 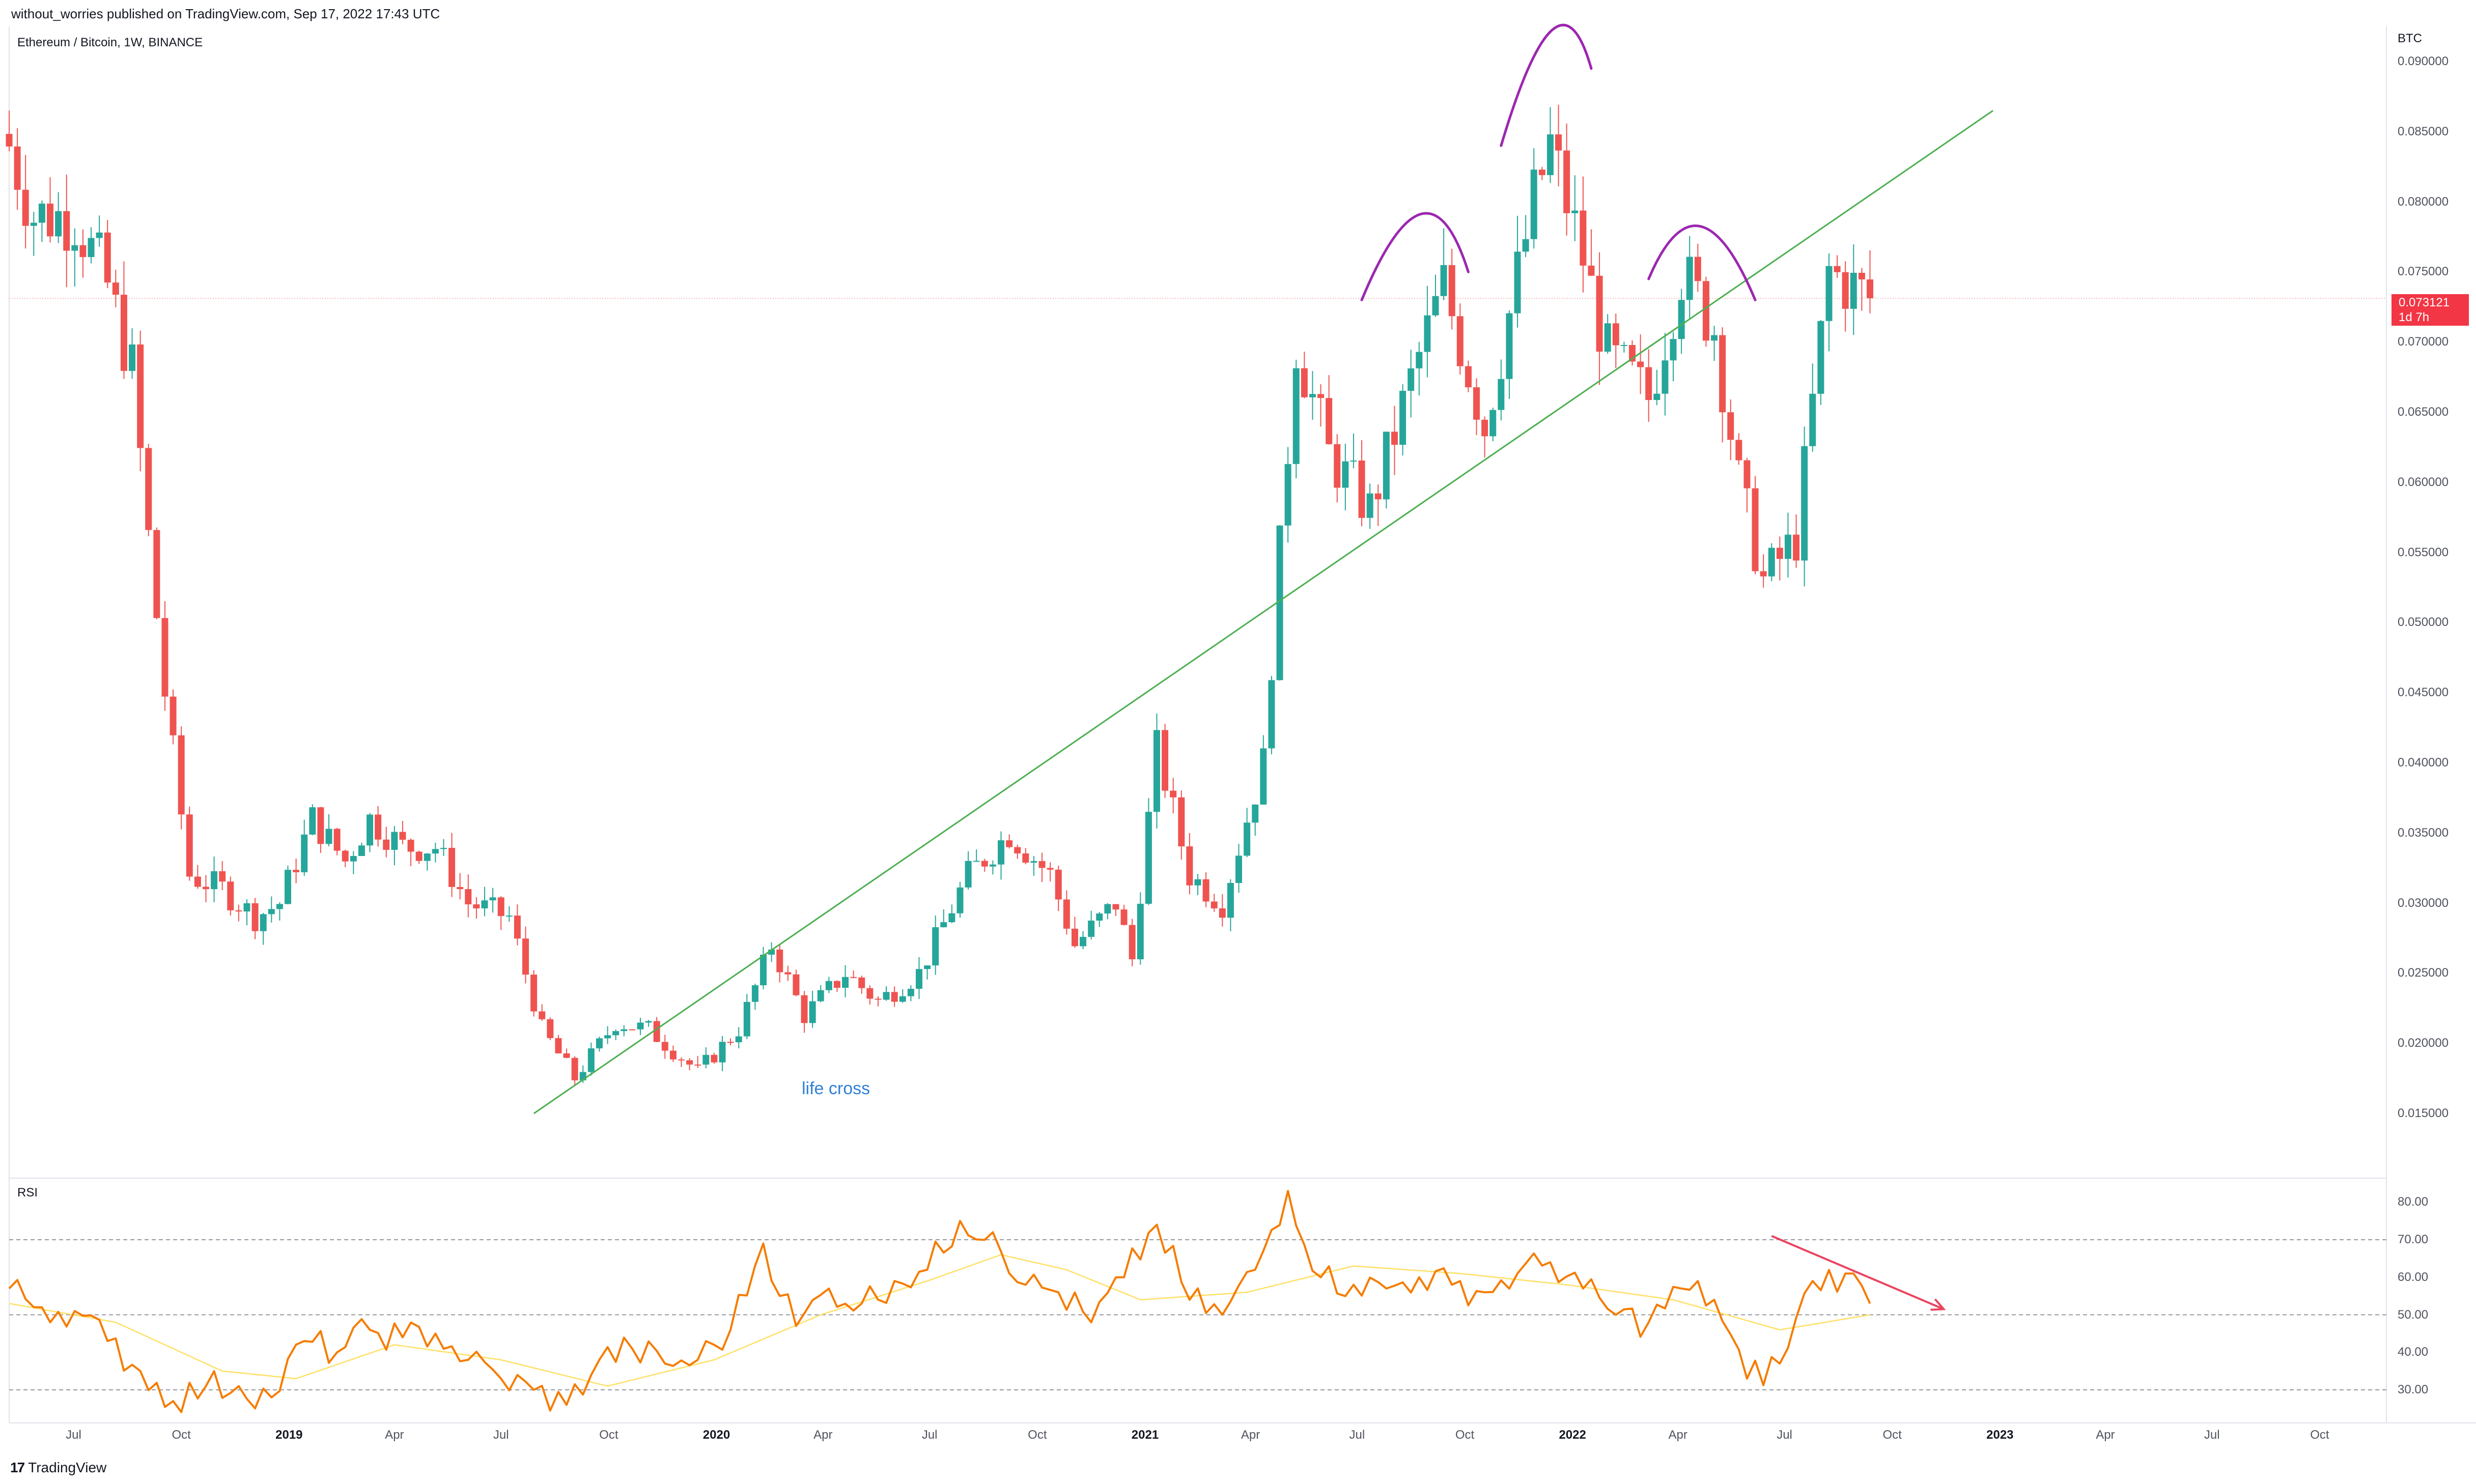 What do you see at coordinates (2423, 552) in the screenshot?
I see `price-tick-label: 0.055000` at bounding box center [2423, 552].